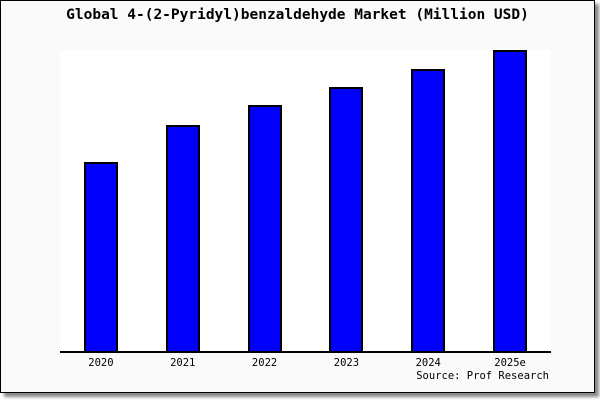  I want to click on source-note: Source: Prof Research, so click(482, 376).